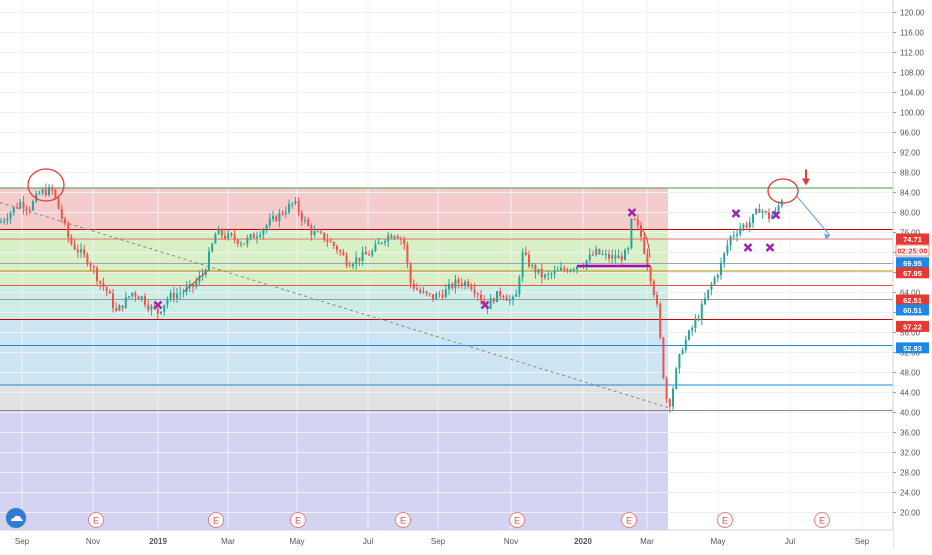 This screenshot has width=932, height=555. Describe the element at coordinates (438, 541) in the screenshot. I see `x-tick-label-6: Sep` at that location.